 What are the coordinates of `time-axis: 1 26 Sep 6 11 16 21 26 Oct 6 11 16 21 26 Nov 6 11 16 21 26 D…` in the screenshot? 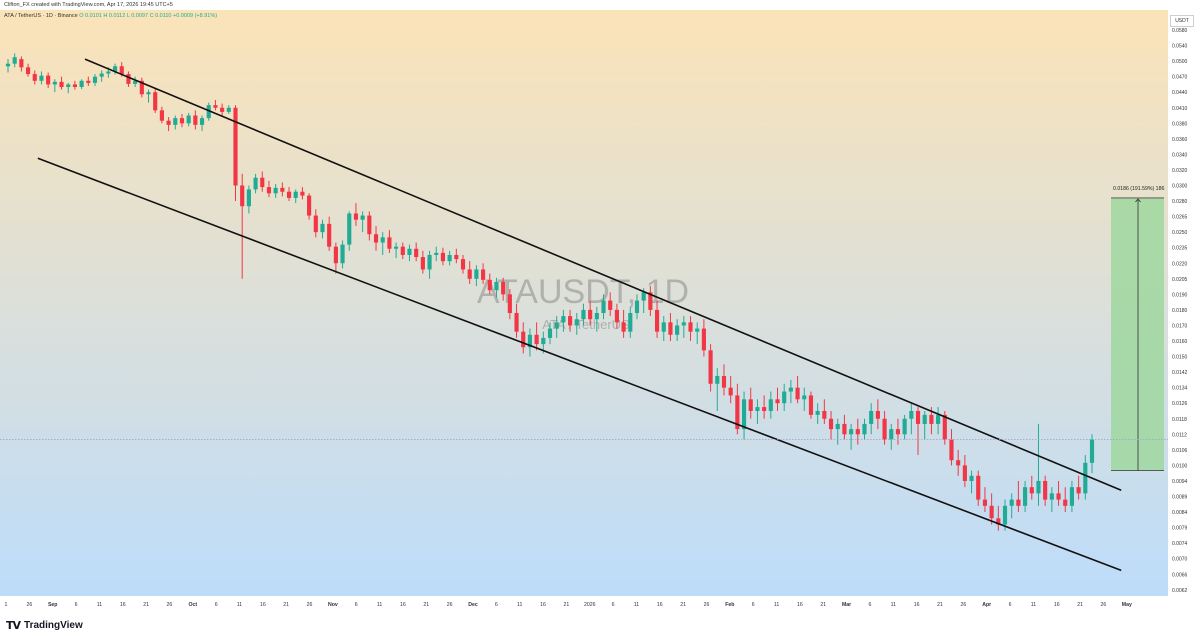 It's located at (568, 605).